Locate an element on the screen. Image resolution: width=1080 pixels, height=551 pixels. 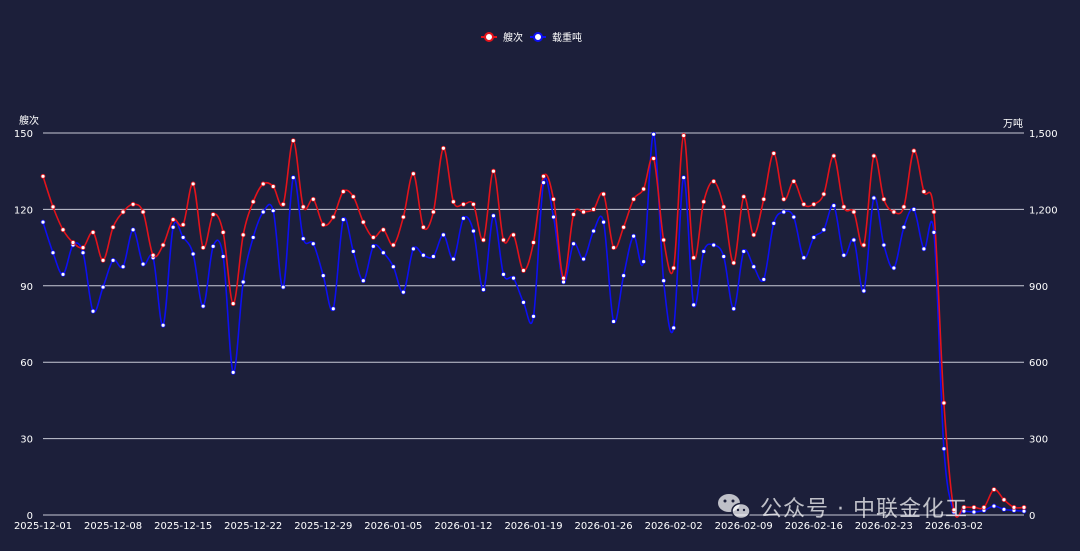
legend-item-ships: 艘次 is located at coordinates (502, 37).